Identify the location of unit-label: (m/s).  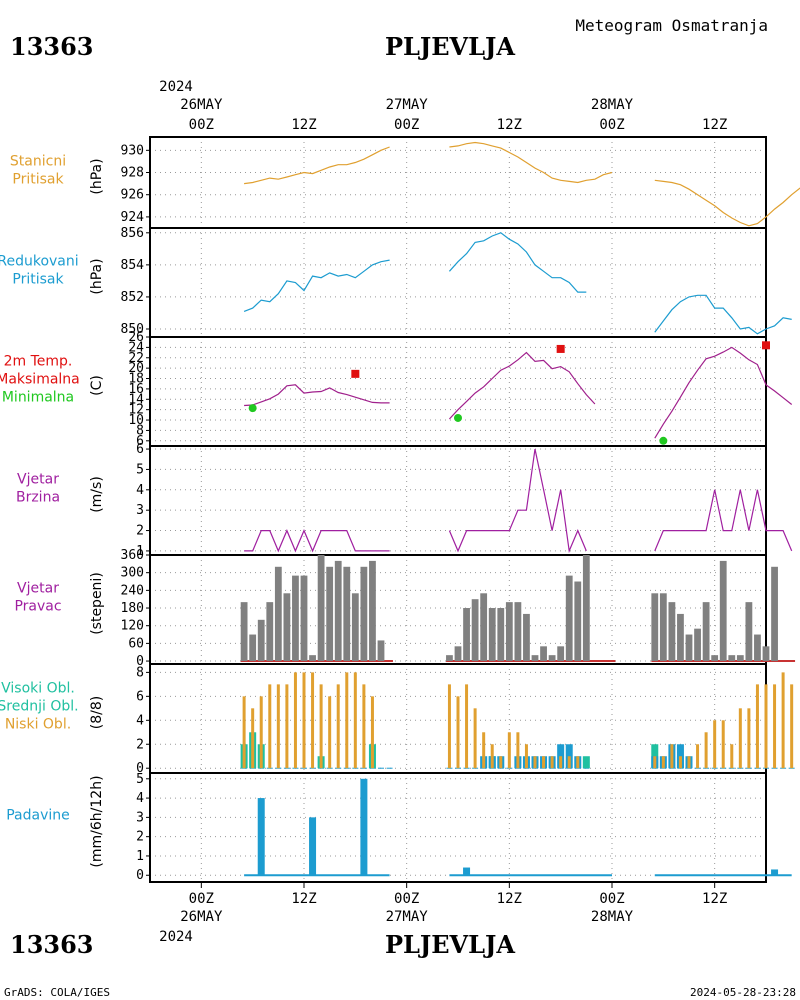
(97, 494).